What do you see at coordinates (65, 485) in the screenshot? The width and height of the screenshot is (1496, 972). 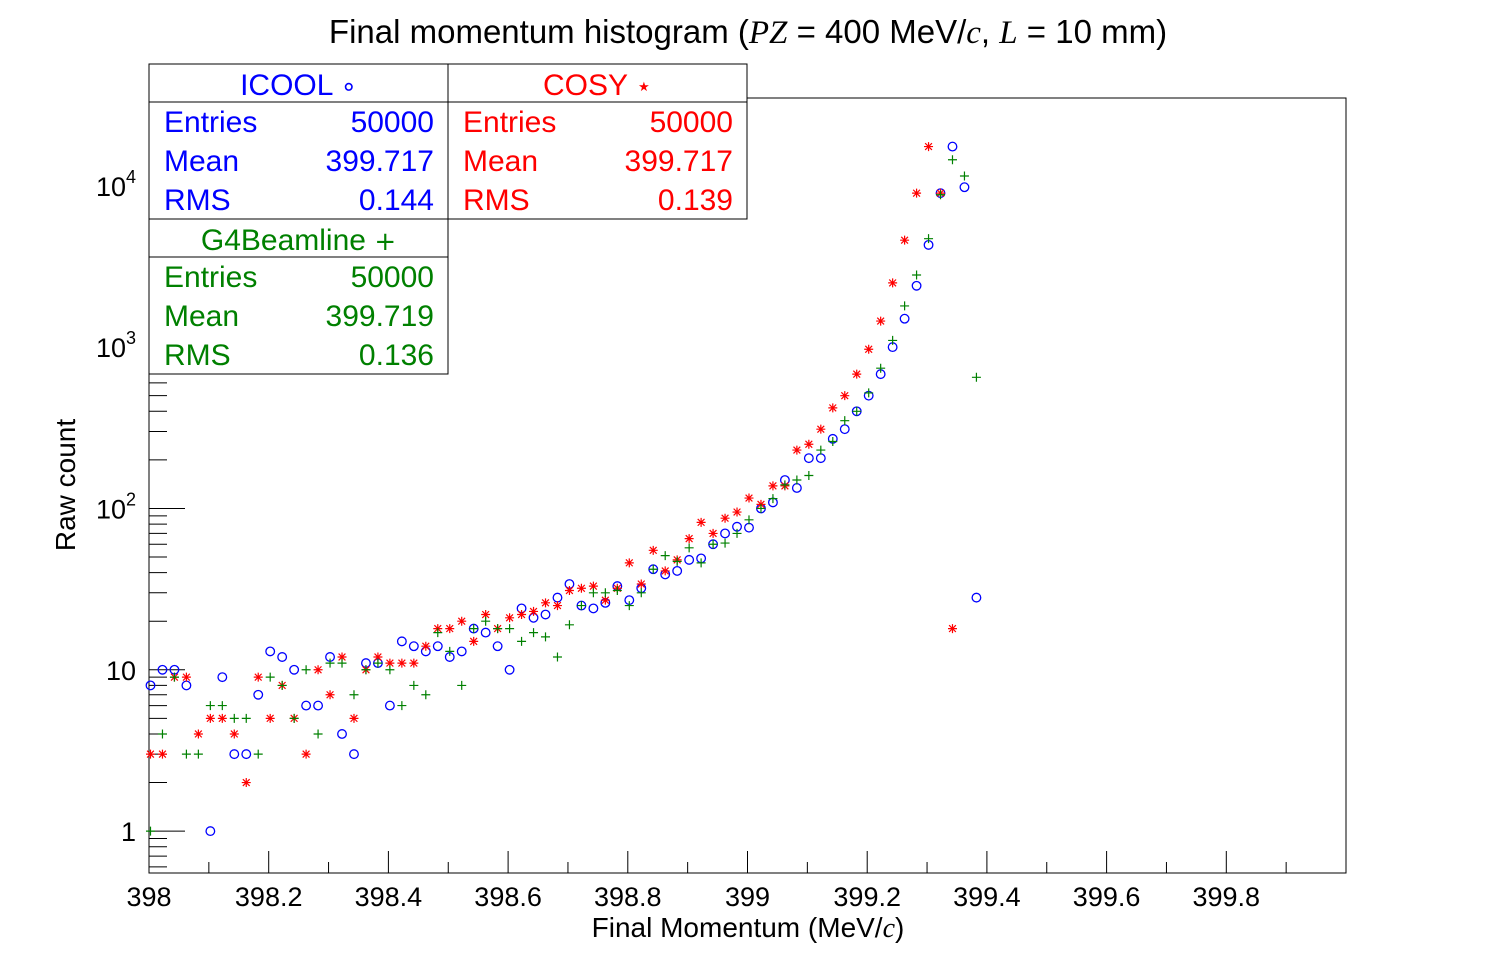 I see `y-axis-title: Raw count` at bounding box center [65, 485].